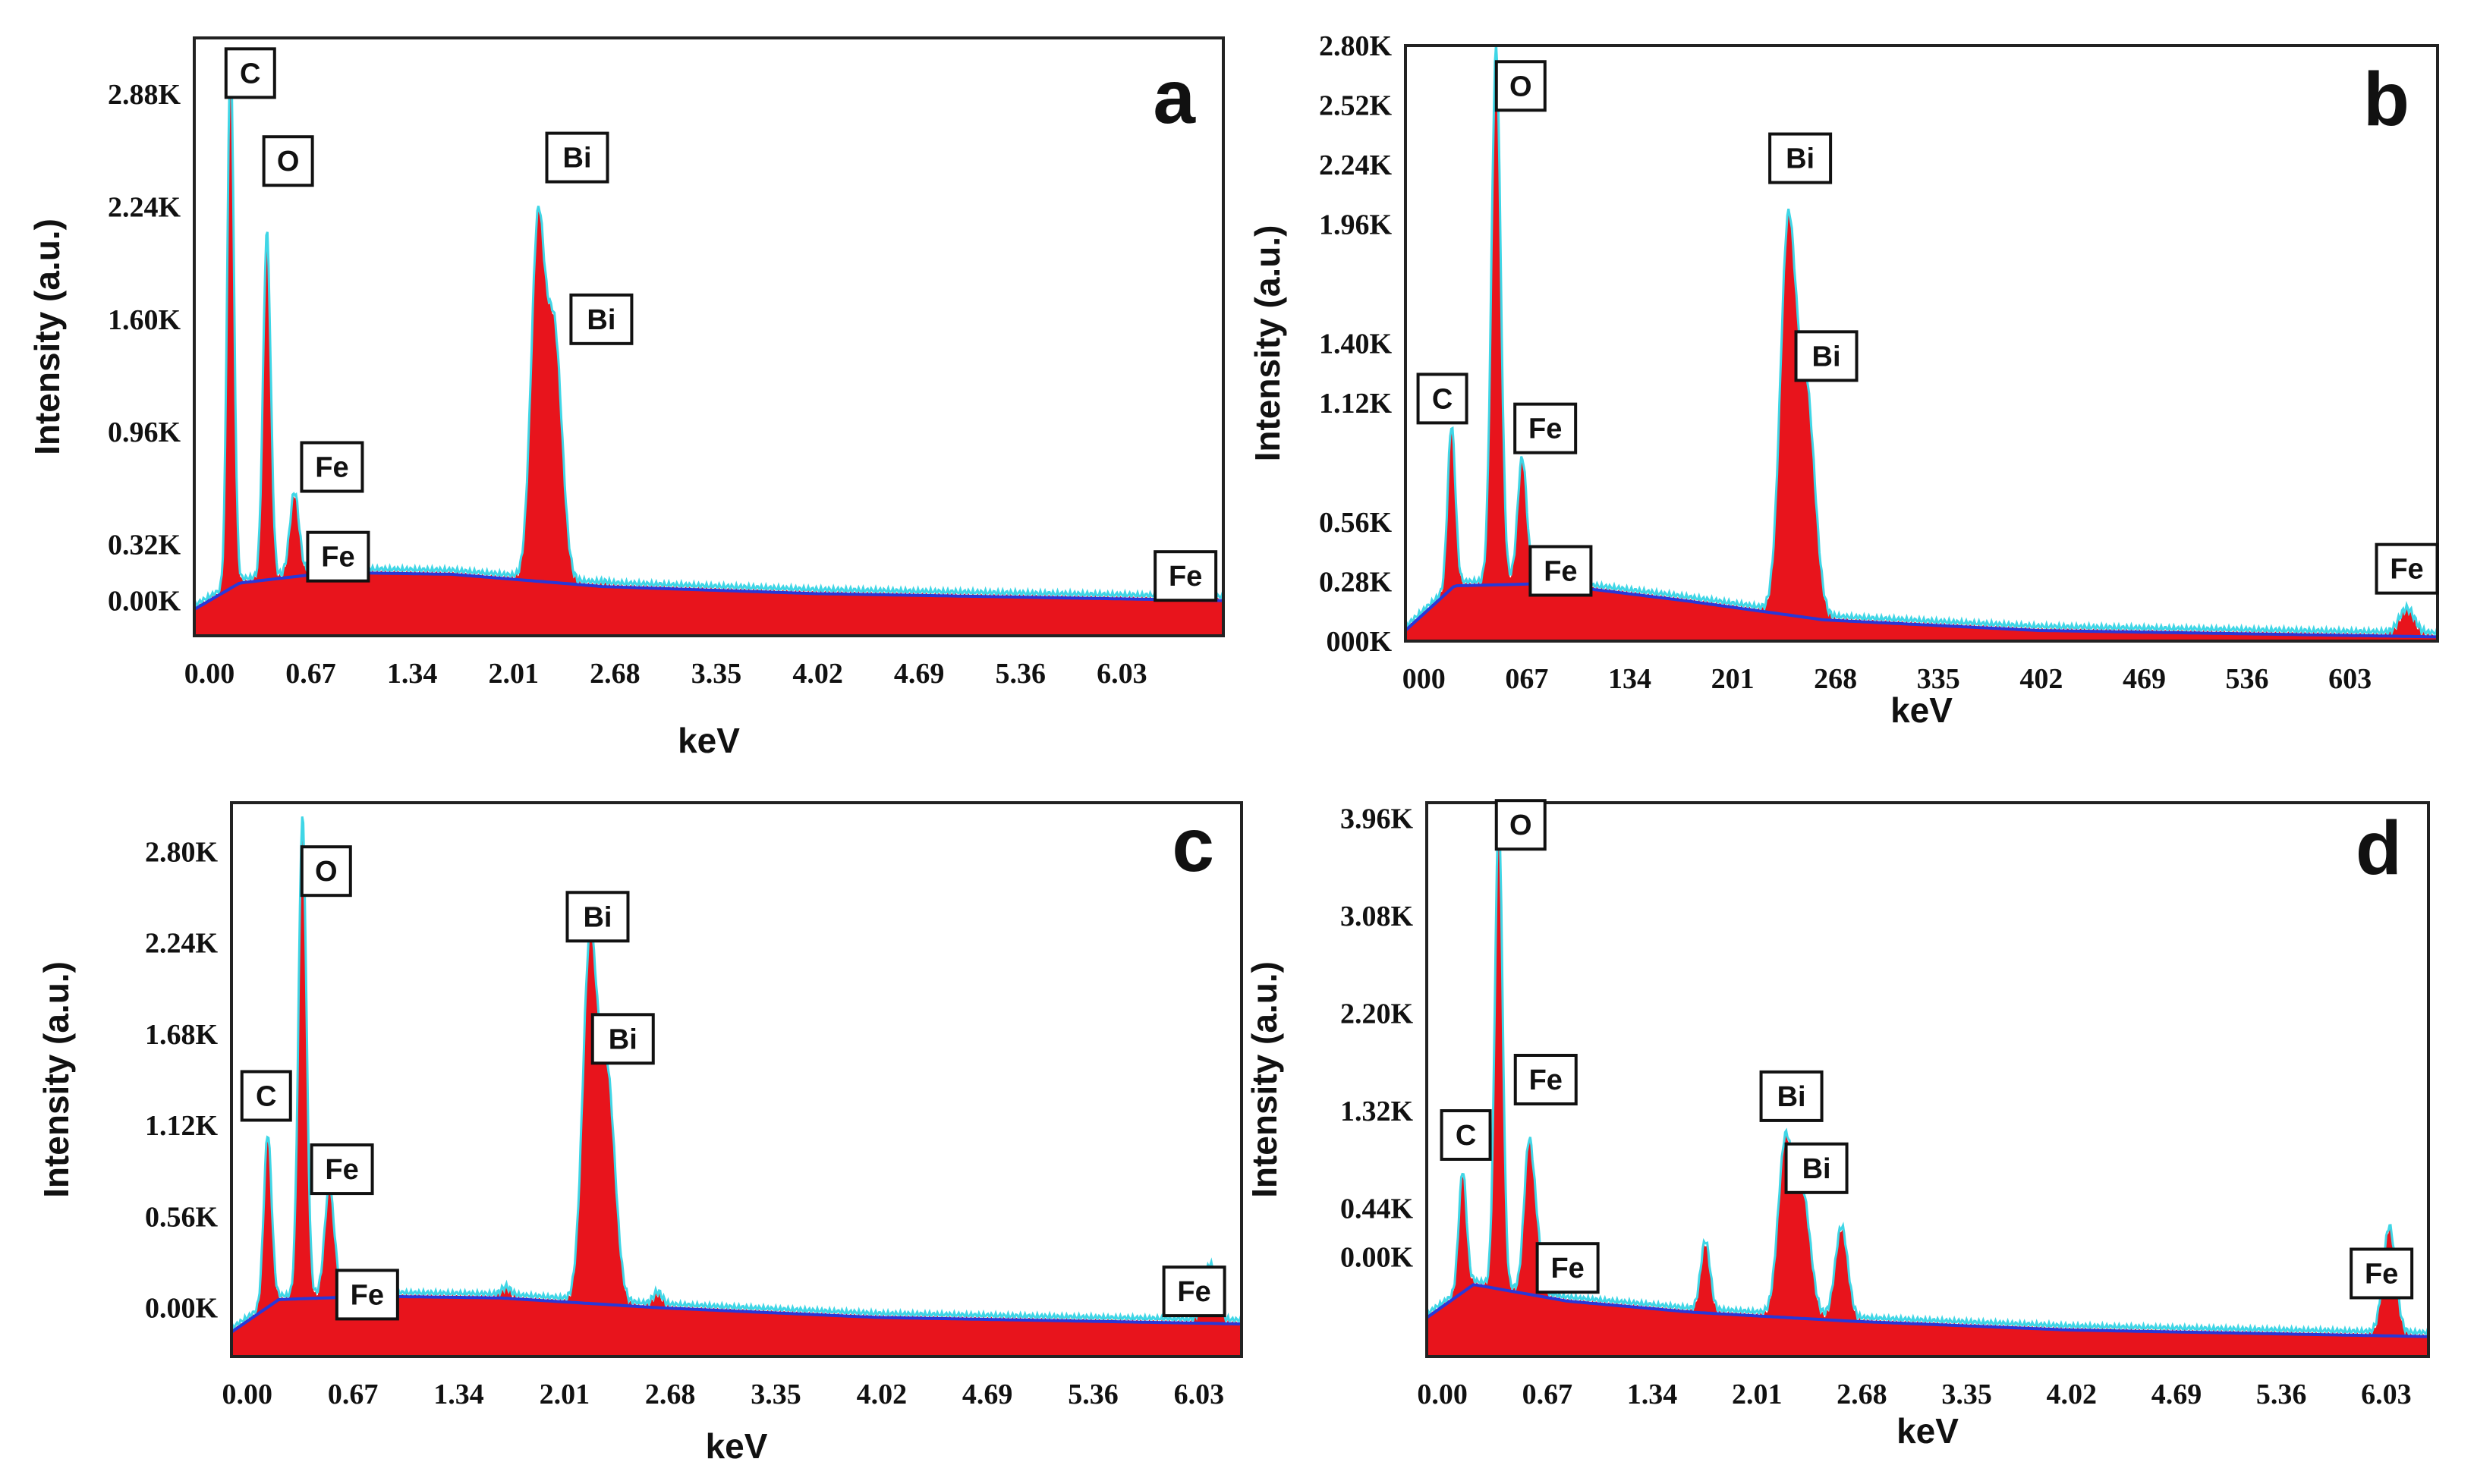 The image size is (2474, 1484). Describe the element at coordinates (514, 674) in the screenshot. I see `x-tick-label: 2.01` at that location.